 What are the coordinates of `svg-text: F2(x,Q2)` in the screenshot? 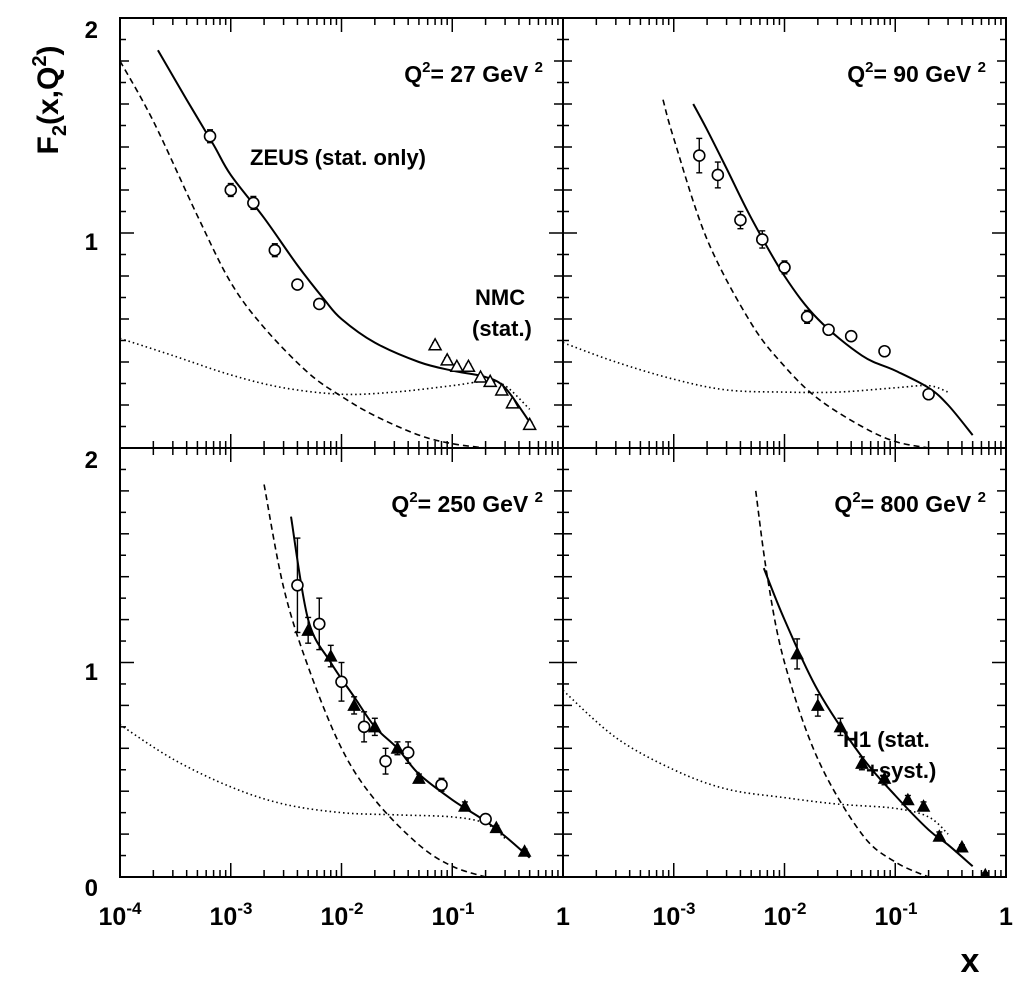 It's located at (50, 100).